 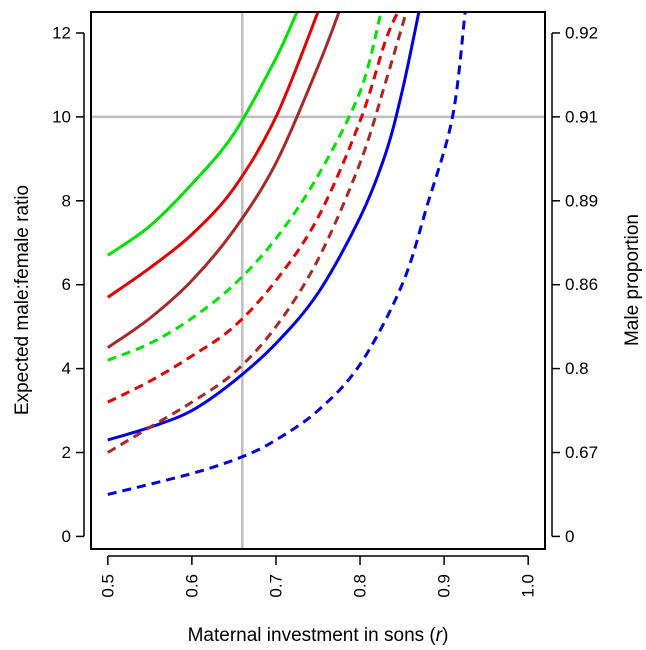 What do you see at coordinates (318, 635) in the screenshot?
I see `x-axis-title: Maternal investment in sons (r)` at bounding box center [318, 635].